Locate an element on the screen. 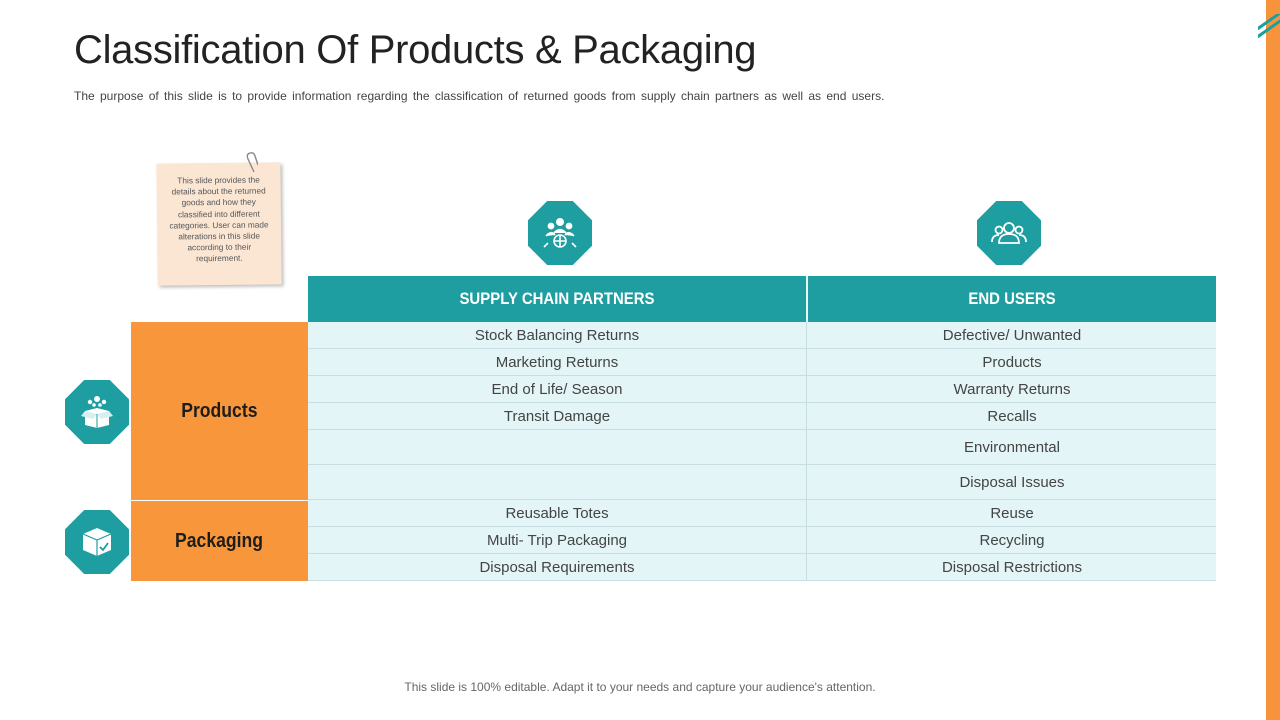 Image resolution: width=1280 pixels, height=720 pixels. network-people-icon is located at coordinates (560, 233).